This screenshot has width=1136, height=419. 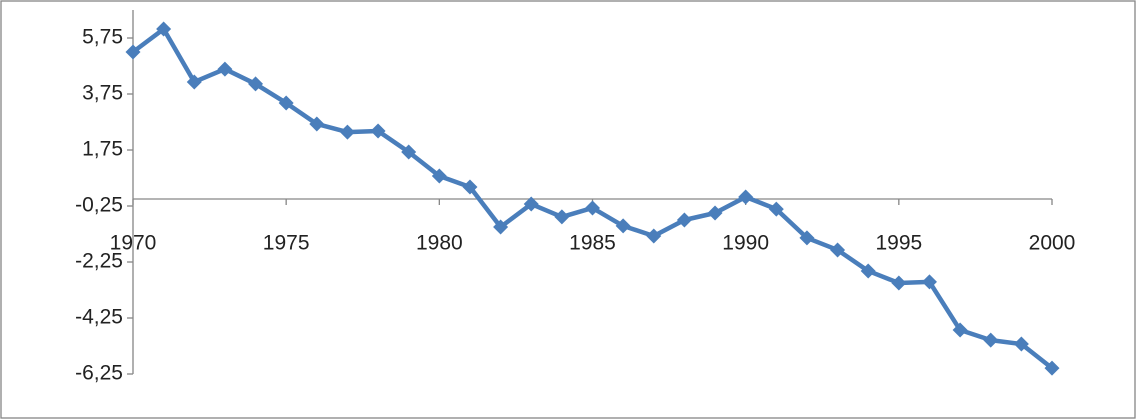 I want to click on y-tick-label: -4,25, so click(x=99, y=317).